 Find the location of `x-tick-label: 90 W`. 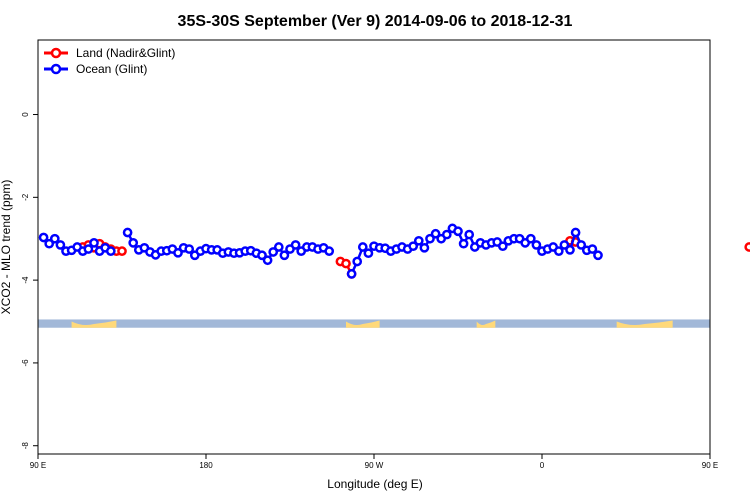

x-tick-label: 90 W is located at coordinates (374, 465).